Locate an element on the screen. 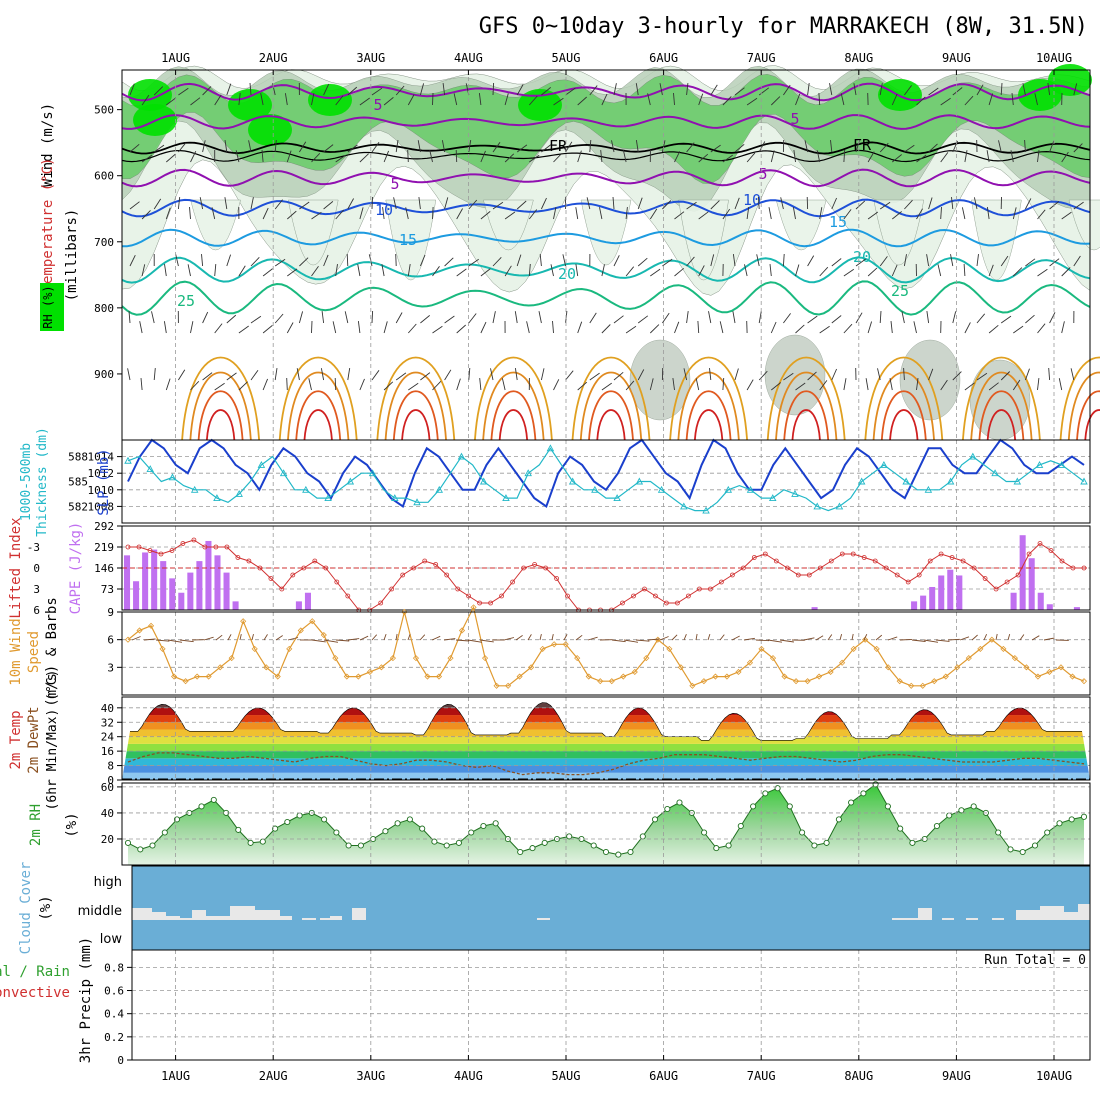 This screenshot has width=1100, height=1100. thickness-marker is located at coordinates (239, 493).